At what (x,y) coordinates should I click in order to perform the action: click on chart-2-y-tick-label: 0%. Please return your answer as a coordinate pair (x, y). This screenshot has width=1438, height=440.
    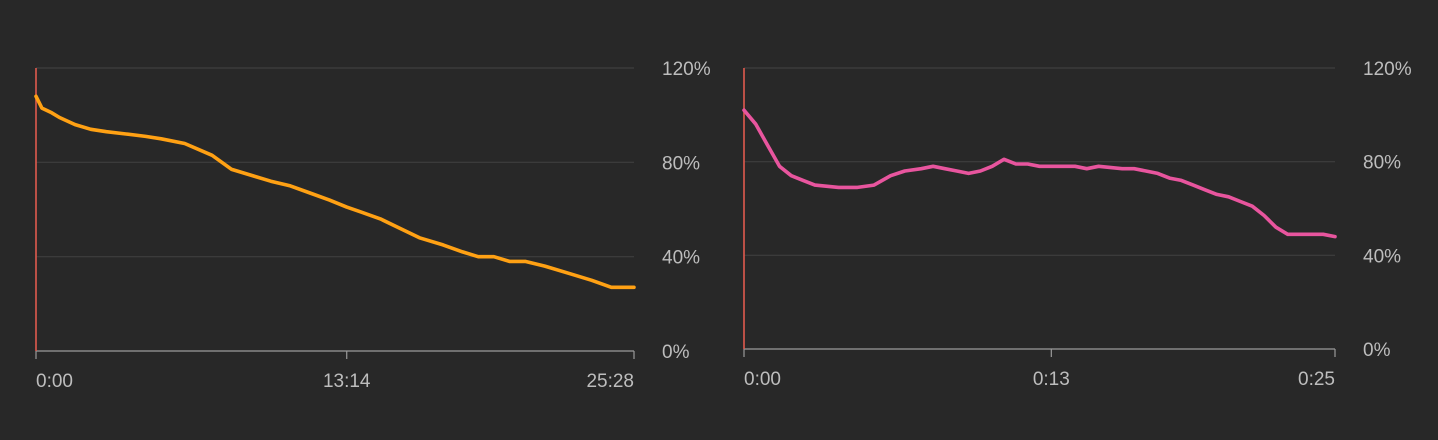
    Looking at the image, I should click on (1377, 350).